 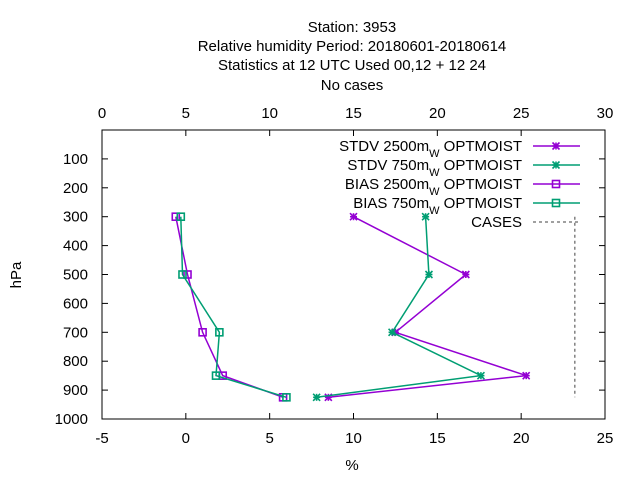 What do you see at coordinates (556, 165) in the screenshot?
I see `legend-marker-stdv-750m` at bounding box center [556, 165].